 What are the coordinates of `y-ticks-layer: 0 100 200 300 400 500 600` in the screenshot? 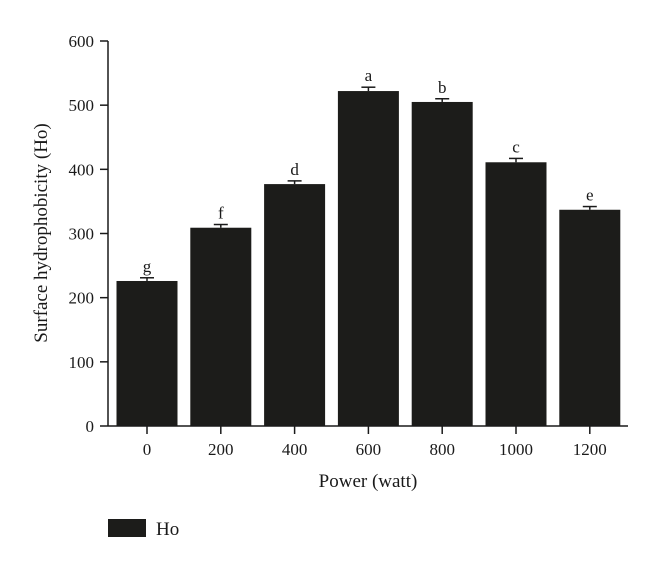 It's located at (88, 234).